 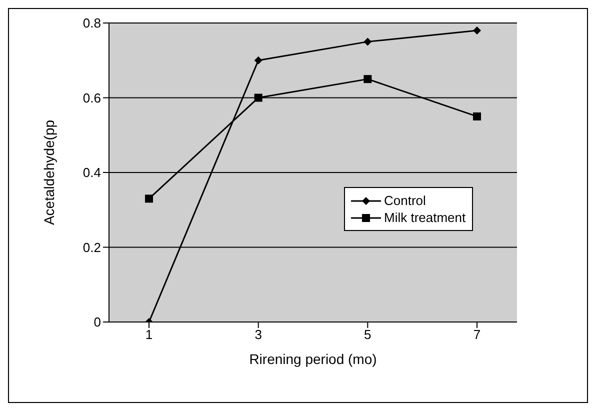 What do you see at coordinates (48, 173) in the screenshot?
I see `y-axis-title: Acetaldehyde(pp` at bounding box center [48, 173].